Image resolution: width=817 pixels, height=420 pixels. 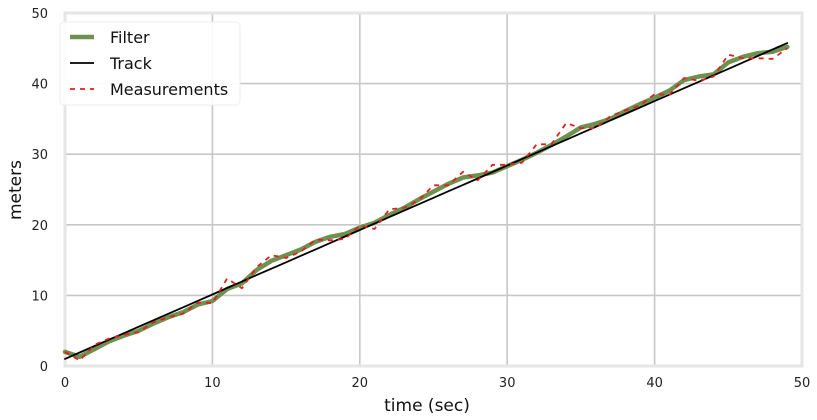 What do you see at coordinates (360, 383) in the screenshot?
I see `x-tick-label: 20` at bounding box center [360, 383].